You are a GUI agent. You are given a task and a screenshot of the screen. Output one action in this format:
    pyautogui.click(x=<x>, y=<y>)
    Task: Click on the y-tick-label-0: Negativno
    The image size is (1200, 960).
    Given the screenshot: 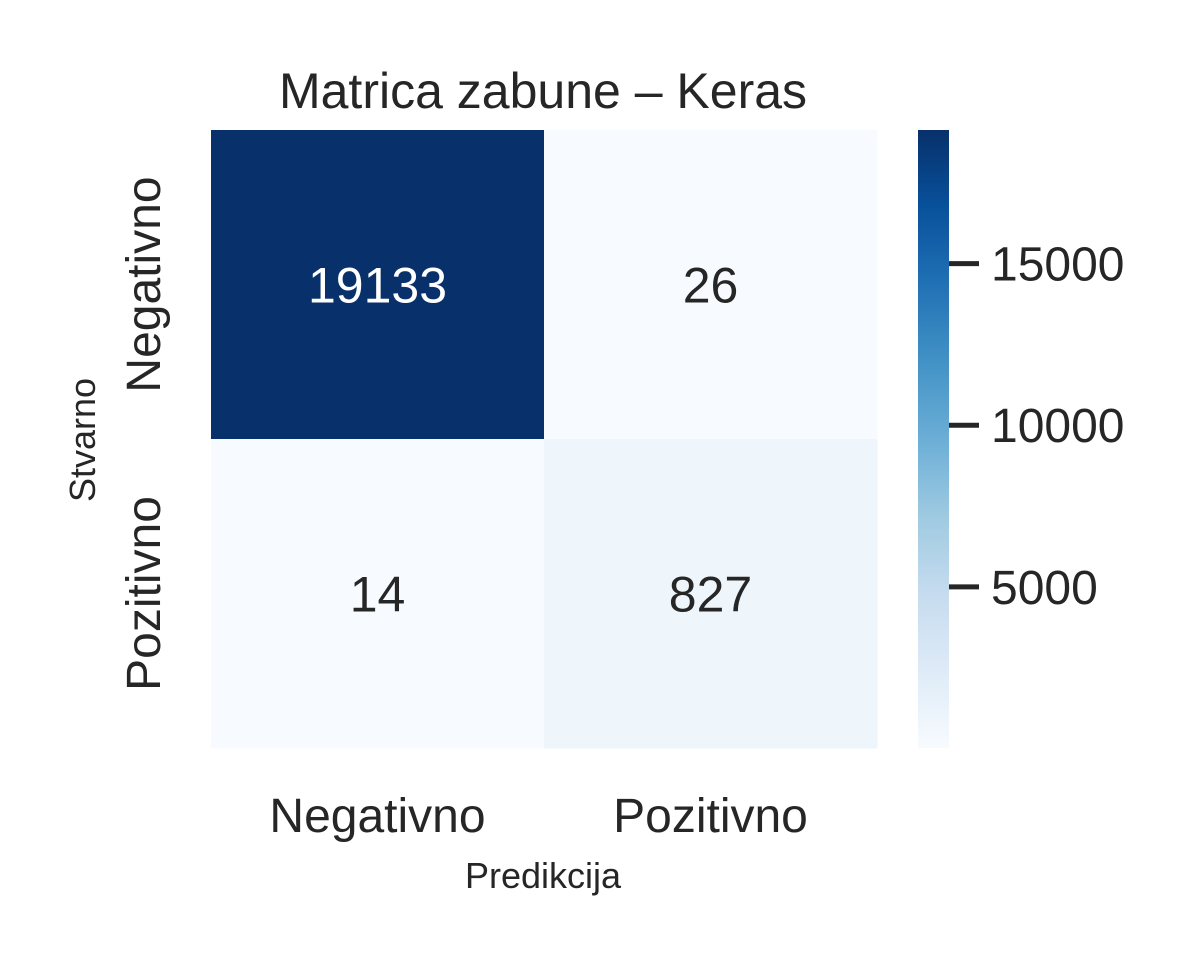 What is the action you would take?
    pyautogui.click(x=144, y=284)
    